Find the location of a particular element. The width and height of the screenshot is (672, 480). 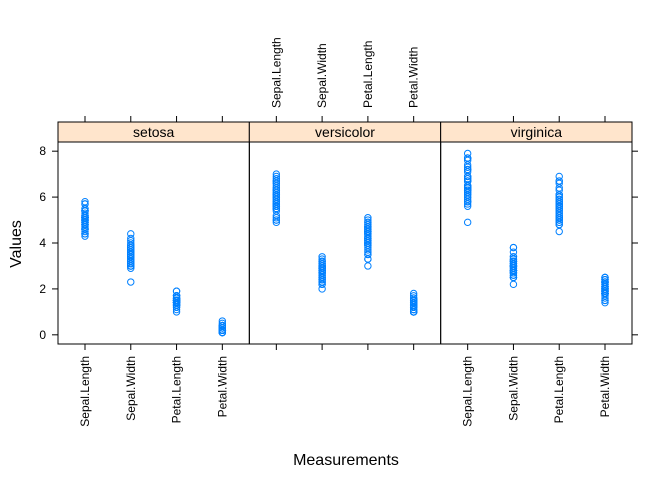

panel-setosa is located at coordinates (153, 243).